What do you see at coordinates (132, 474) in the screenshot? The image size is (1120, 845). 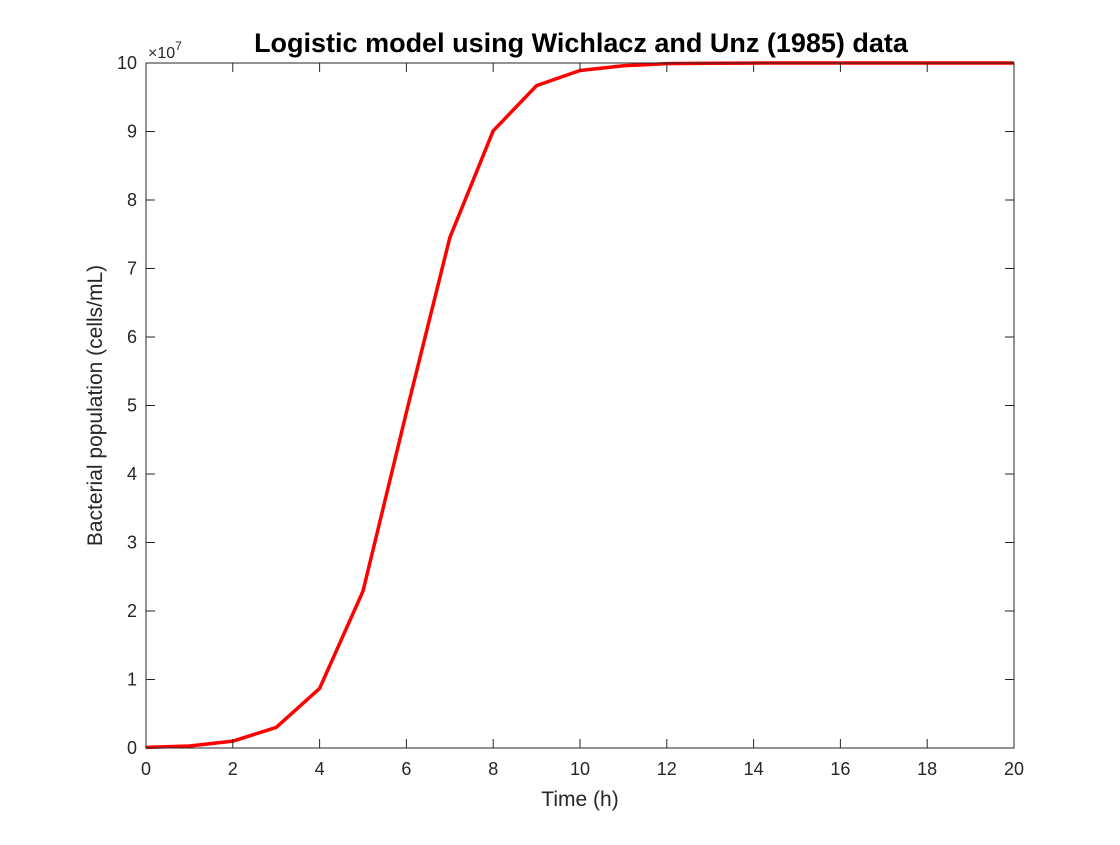 I see `y-tick-label: 4` at bounding box center [132, 474].